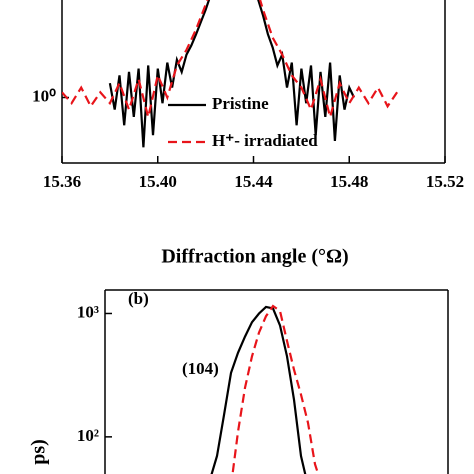 This screenshot has width=474, height=474. I want to click on legend-label: Pristine, so click(240, 103).